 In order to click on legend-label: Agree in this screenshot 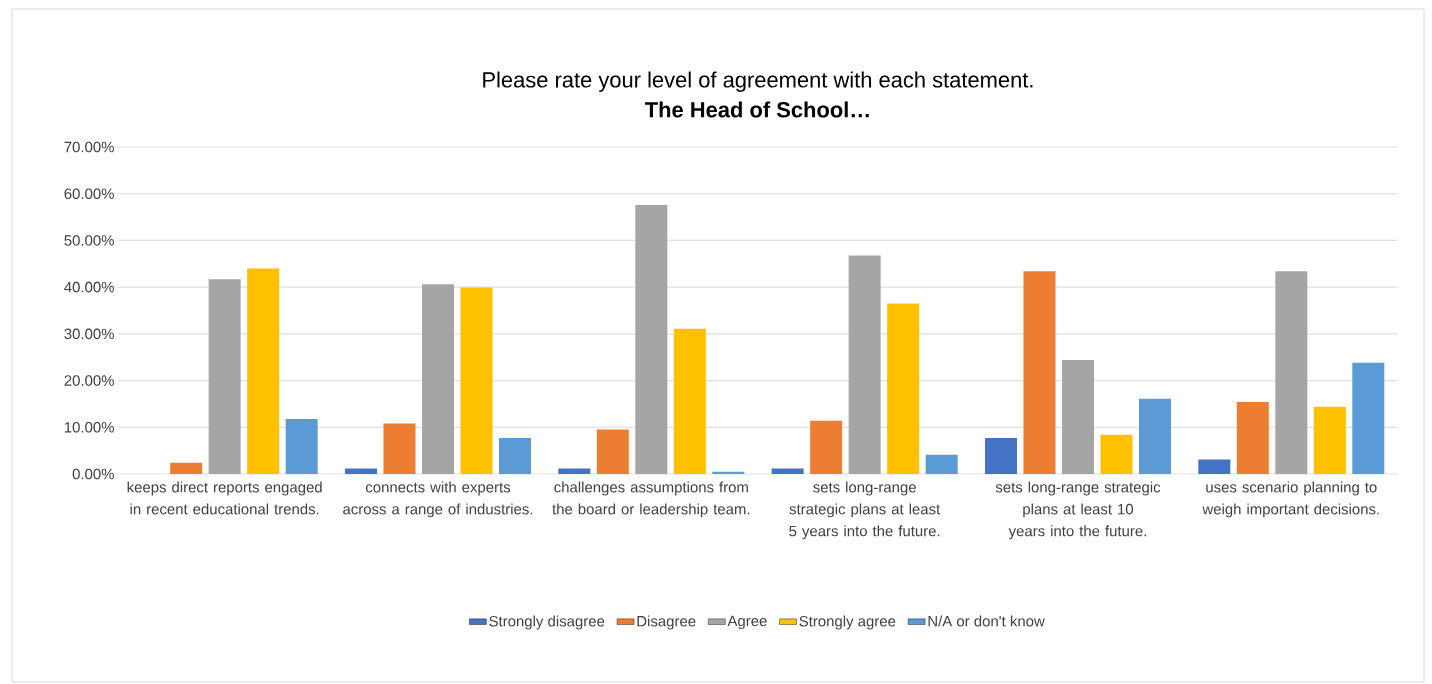, I will do `click(747, 622)`.